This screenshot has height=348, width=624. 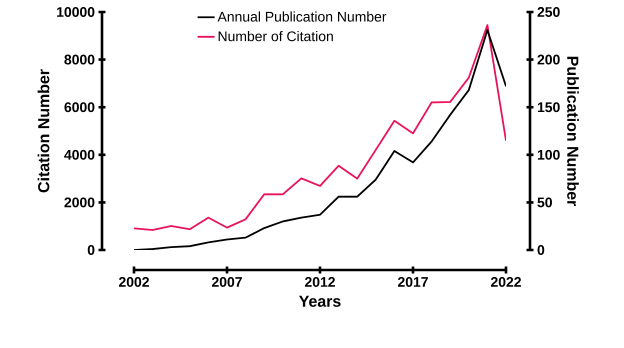 What do you see at coordinates (302, 16) in the screenshot?
I see `legend-label: Annual Publication Number` at bounding box center [302, 16].